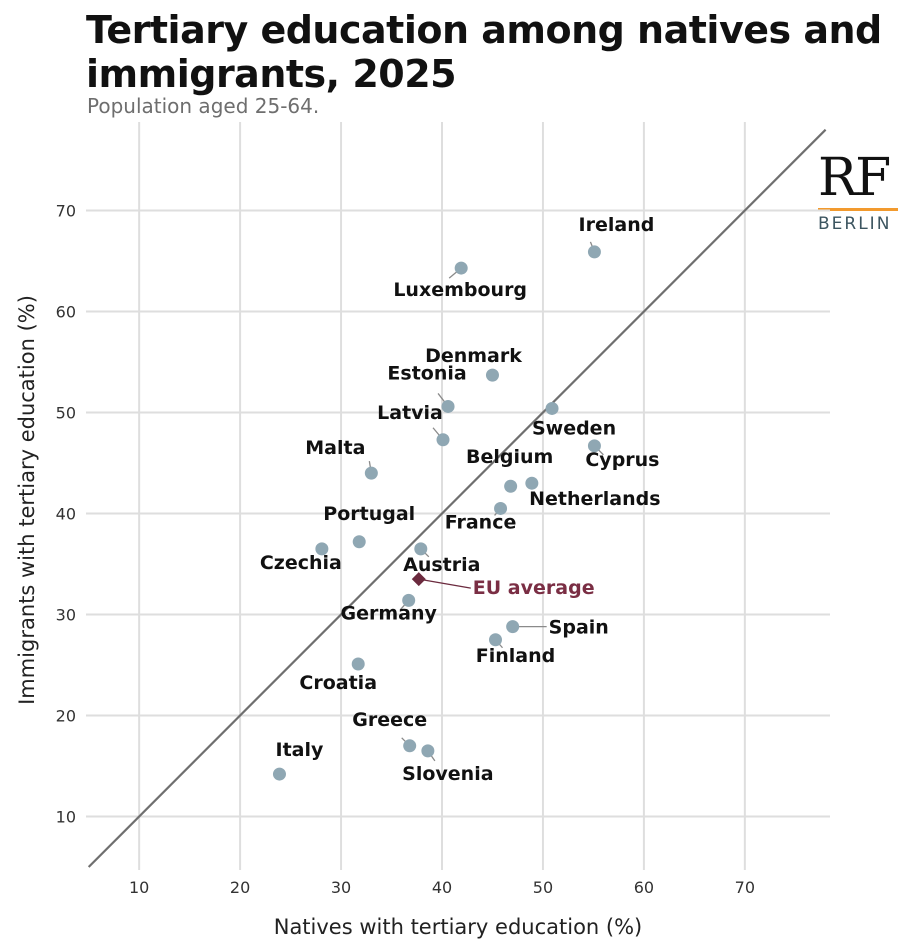 This screenshot has height=940, width=901. Describe the element at coordinates (854, 178) in the screenshot. I see `logo-mark: RF` at that location.